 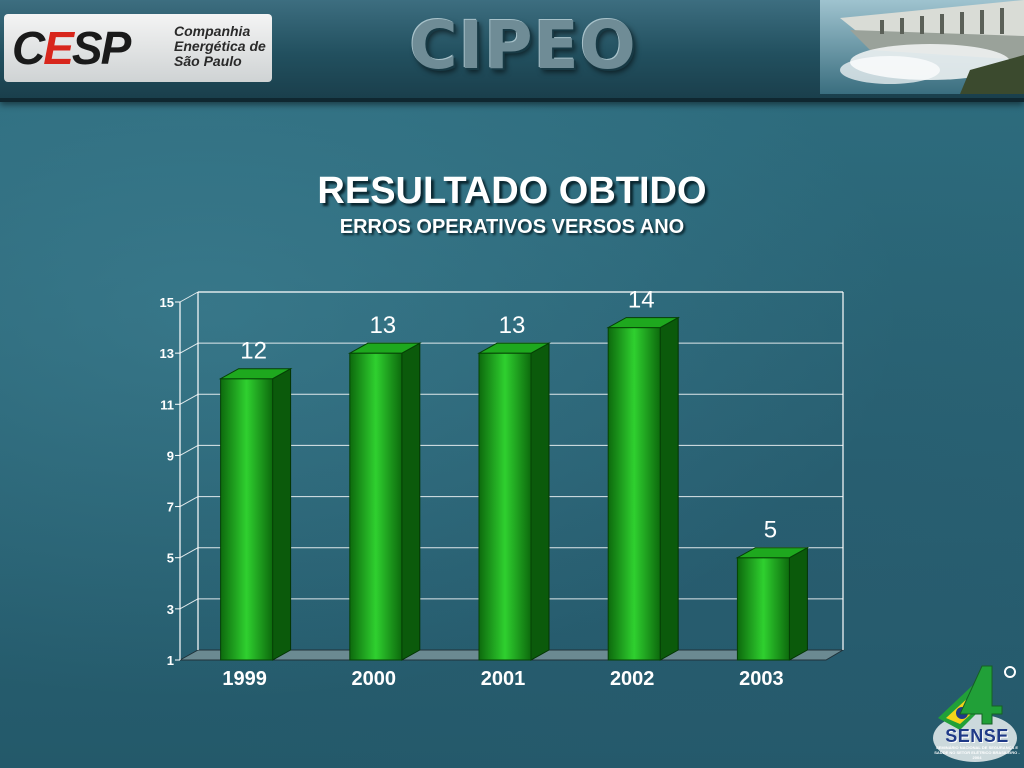 What do you see at coordinates (255, 374) in the screenshot?
I see `bar-top-1999` at bounding box center [255, 374].